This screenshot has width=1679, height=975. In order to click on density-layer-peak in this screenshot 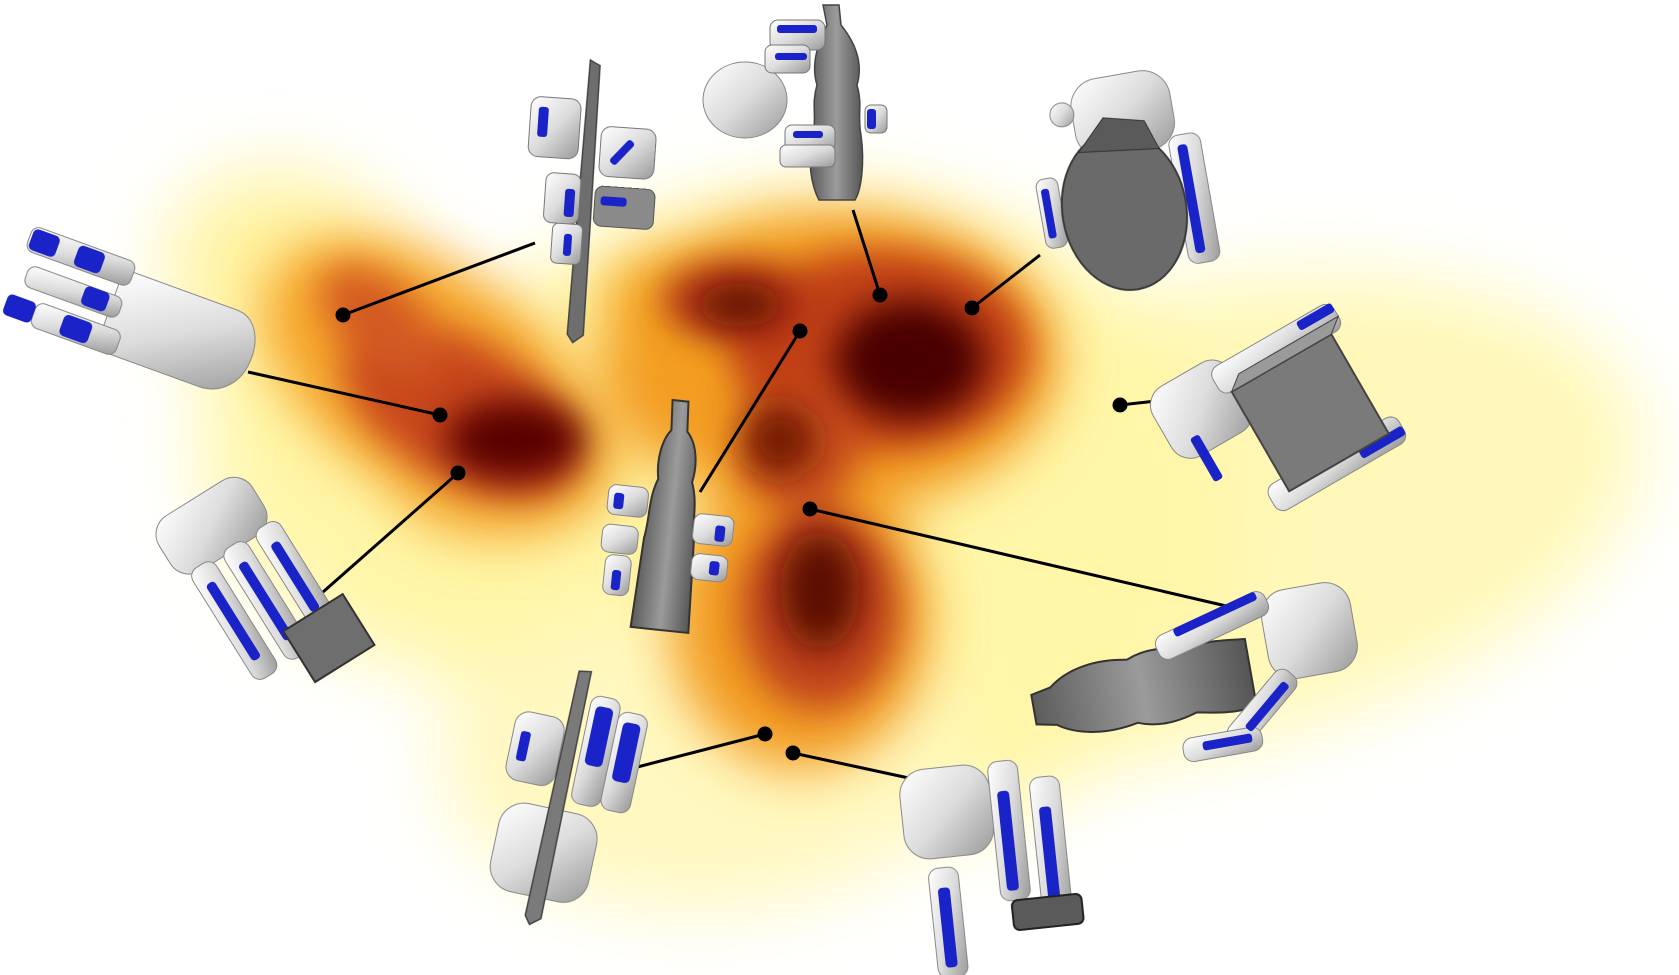, I will do `click(715, 466)`.